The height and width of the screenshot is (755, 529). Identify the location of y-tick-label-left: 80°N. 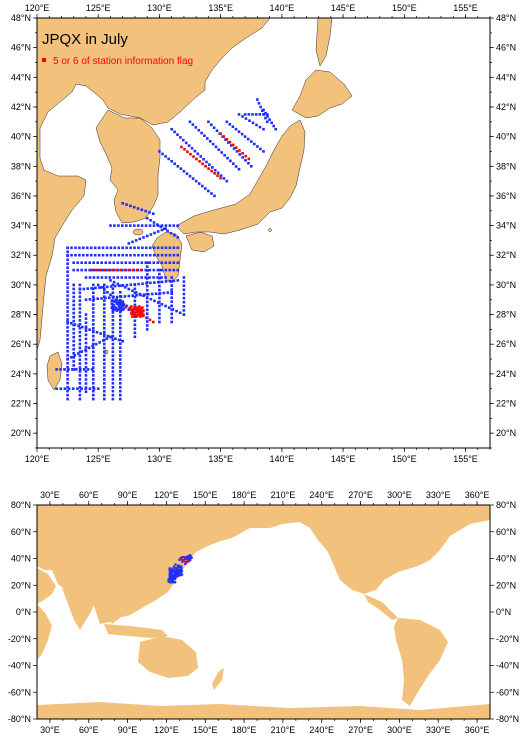
(21, 505).